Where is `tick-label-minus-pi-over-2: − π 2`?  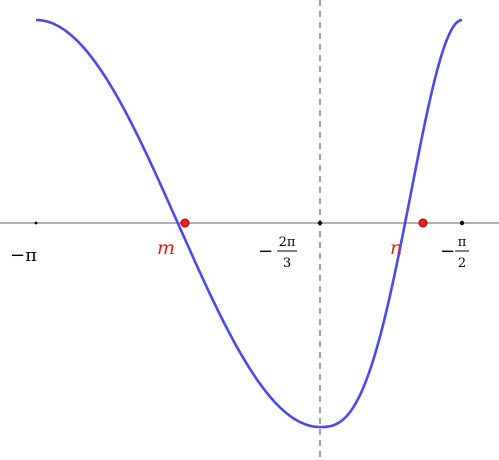 tick-label-minus-pi-over-2: − π 2 is located at coordinates (454, 253).